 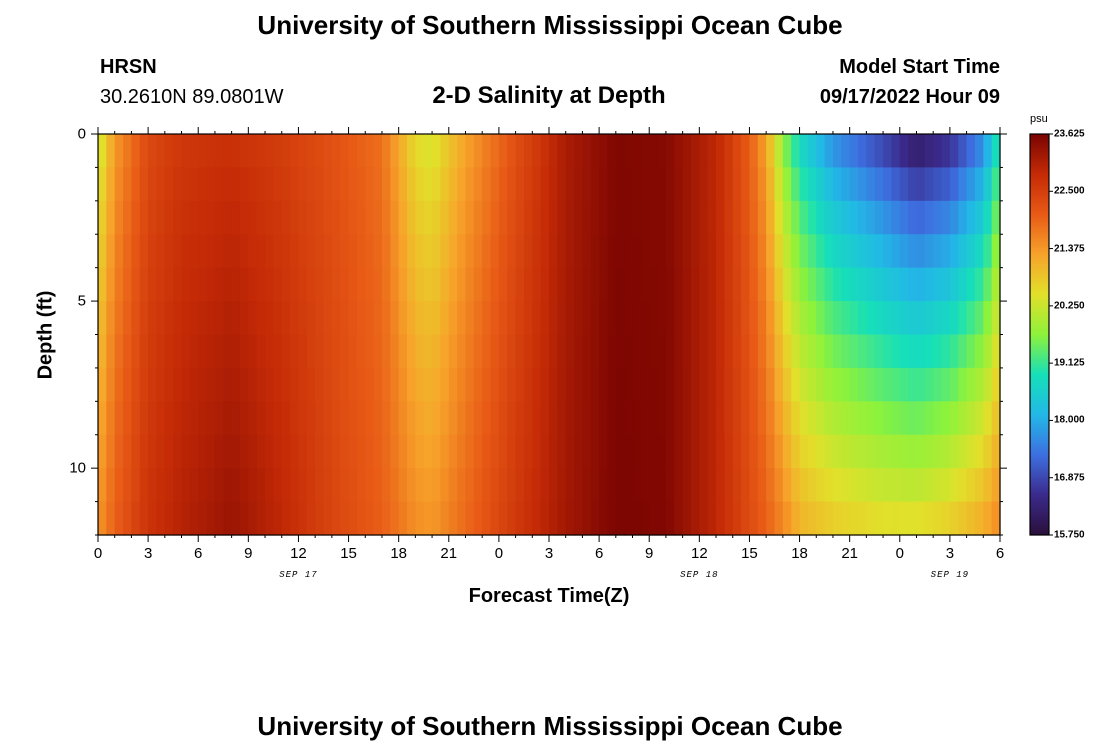 What do you see at coordinates (849, 553) in the screenshot?
I see `x-tick-label: 21` at bounding box center [849, 553].